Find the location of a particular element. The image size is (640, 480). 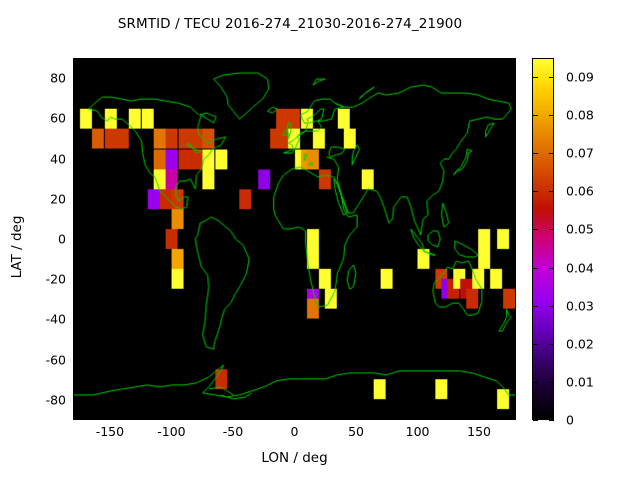

colorbar-tick-label: 0.08 is located at coordinates (580, 115).